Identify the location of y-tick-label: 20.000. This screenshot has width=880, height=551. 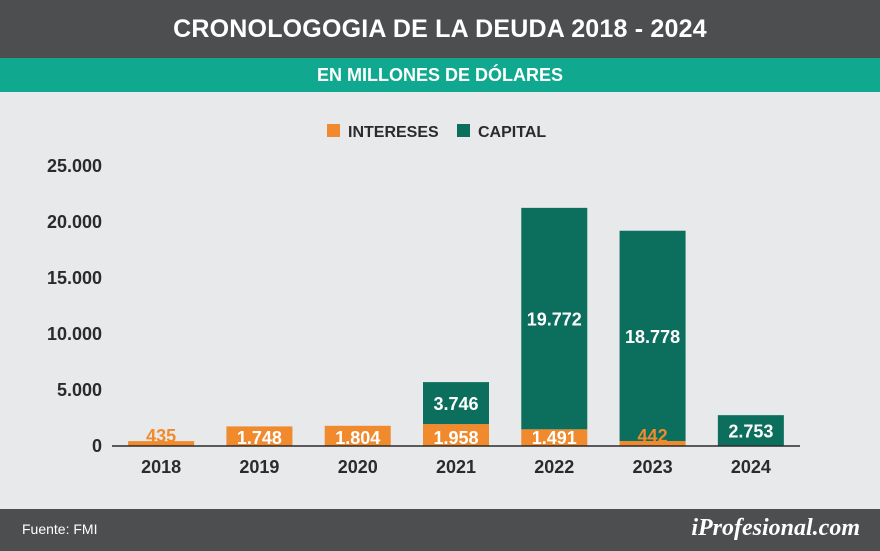
(74, 222).